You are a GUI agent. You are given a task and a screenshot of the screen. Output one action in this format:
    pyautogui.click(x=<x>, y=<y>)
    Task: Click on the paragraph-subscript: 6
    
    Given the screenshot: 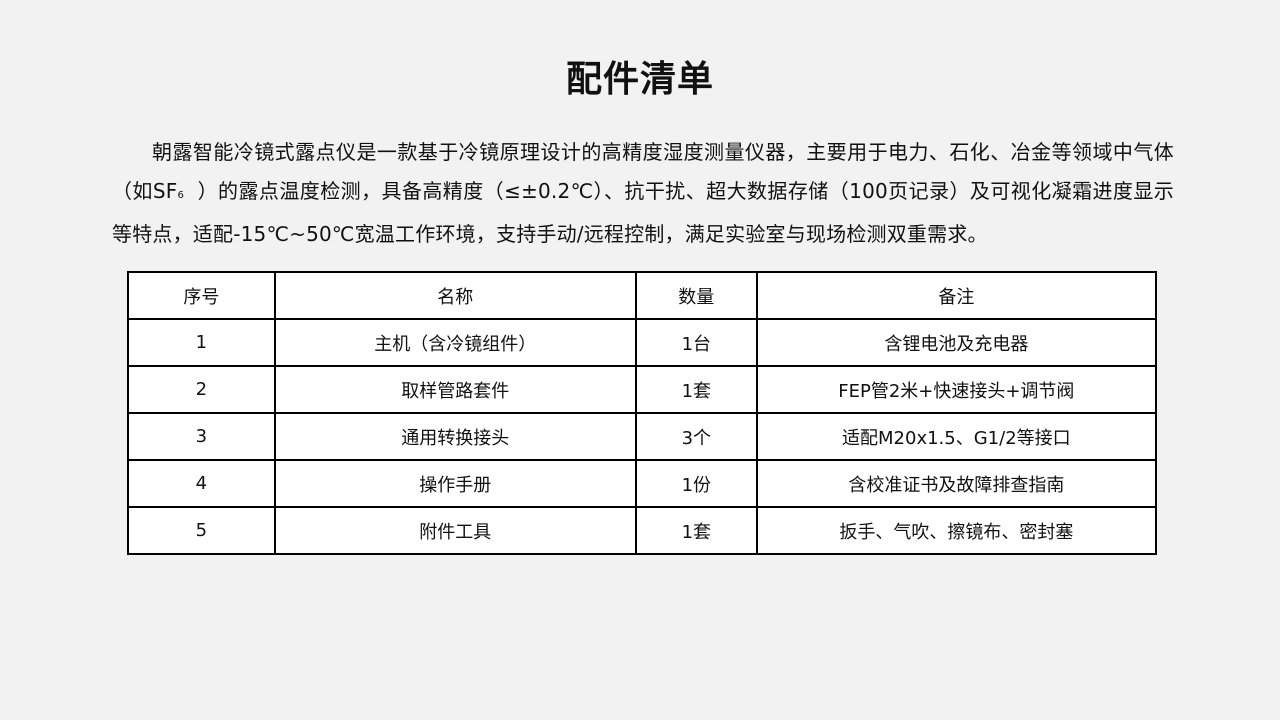 What is the action you would take?
    pyautogui.click(x=181, y=195)
    